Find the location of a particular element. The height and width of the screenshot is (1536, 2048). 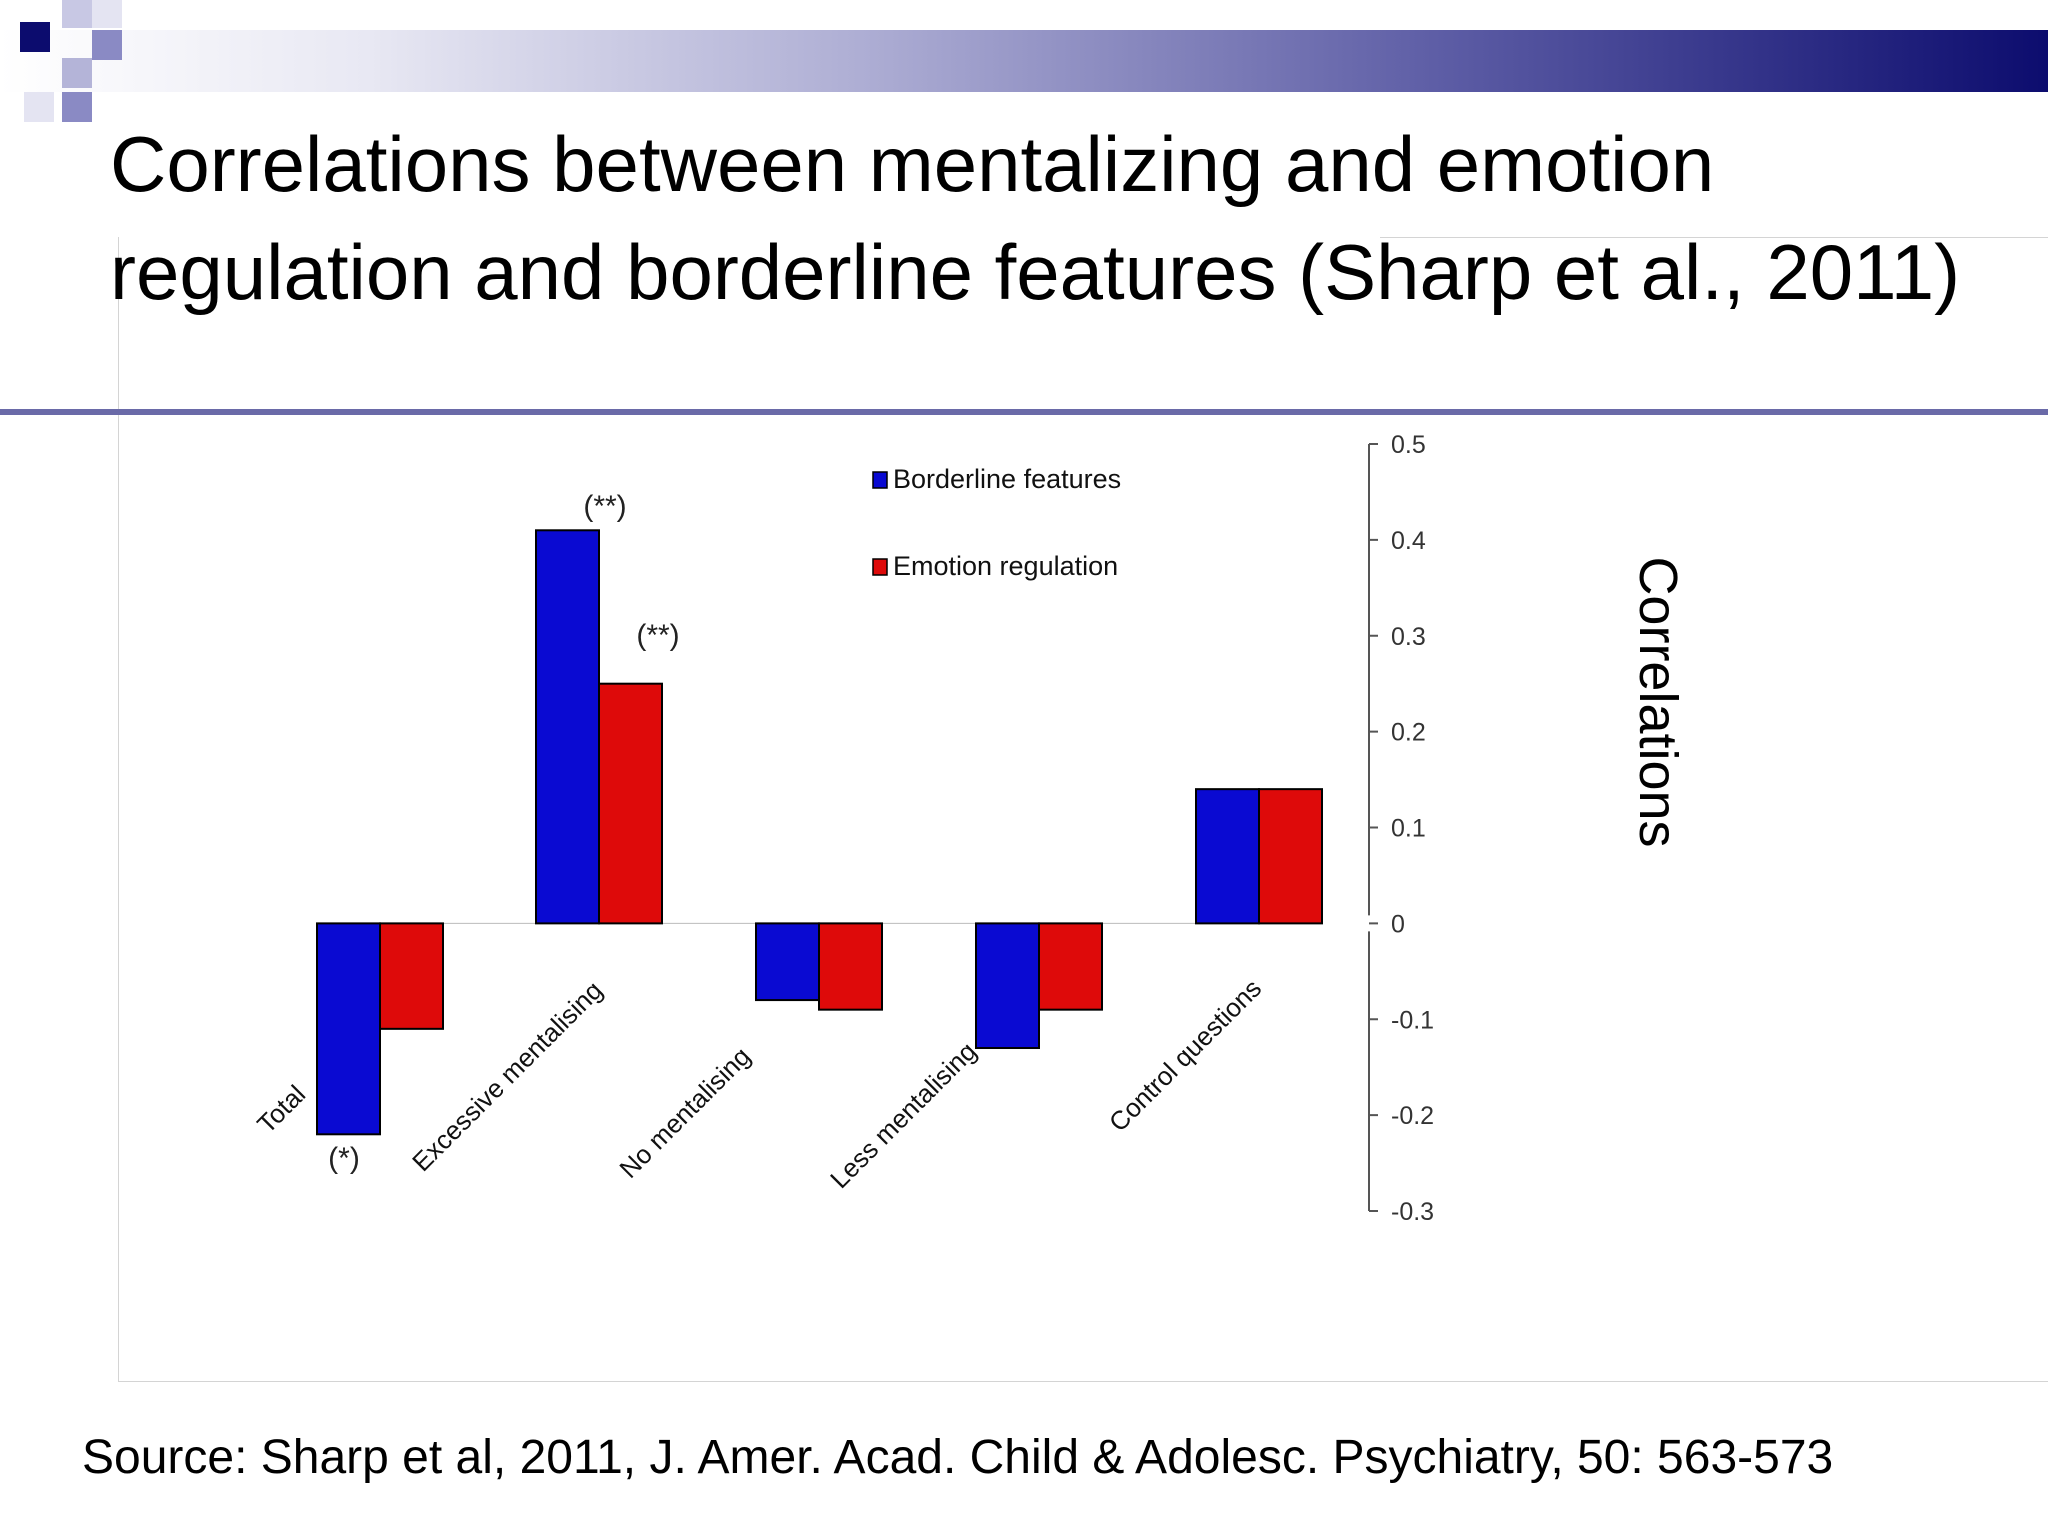

legend-label: Emotion regulation is located at coordinates (1005, 566).